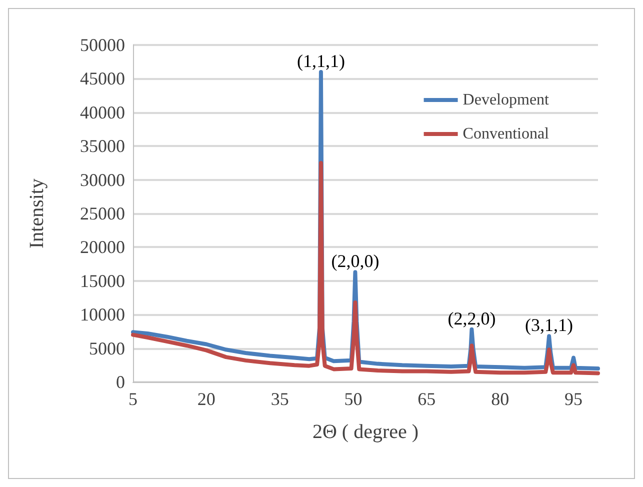 This screenshot has width=643, height=487. Describe the element at coordinates (102, 78) in the screenshot. I see `y-tick-label: 45000` at that location.